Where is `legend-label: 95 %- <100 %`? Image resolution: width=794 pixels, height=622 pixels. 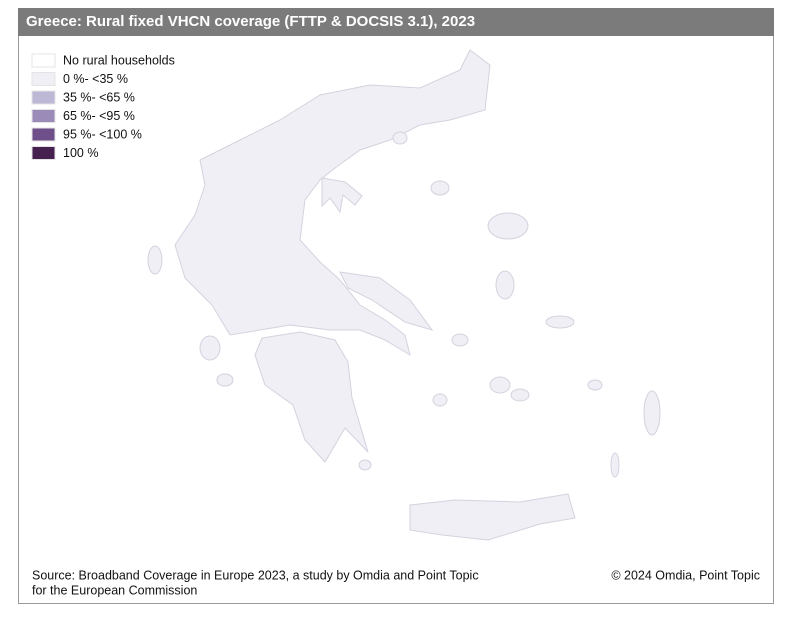 legend-label: 95 %- <100 % is located at coordinates (102, 134).